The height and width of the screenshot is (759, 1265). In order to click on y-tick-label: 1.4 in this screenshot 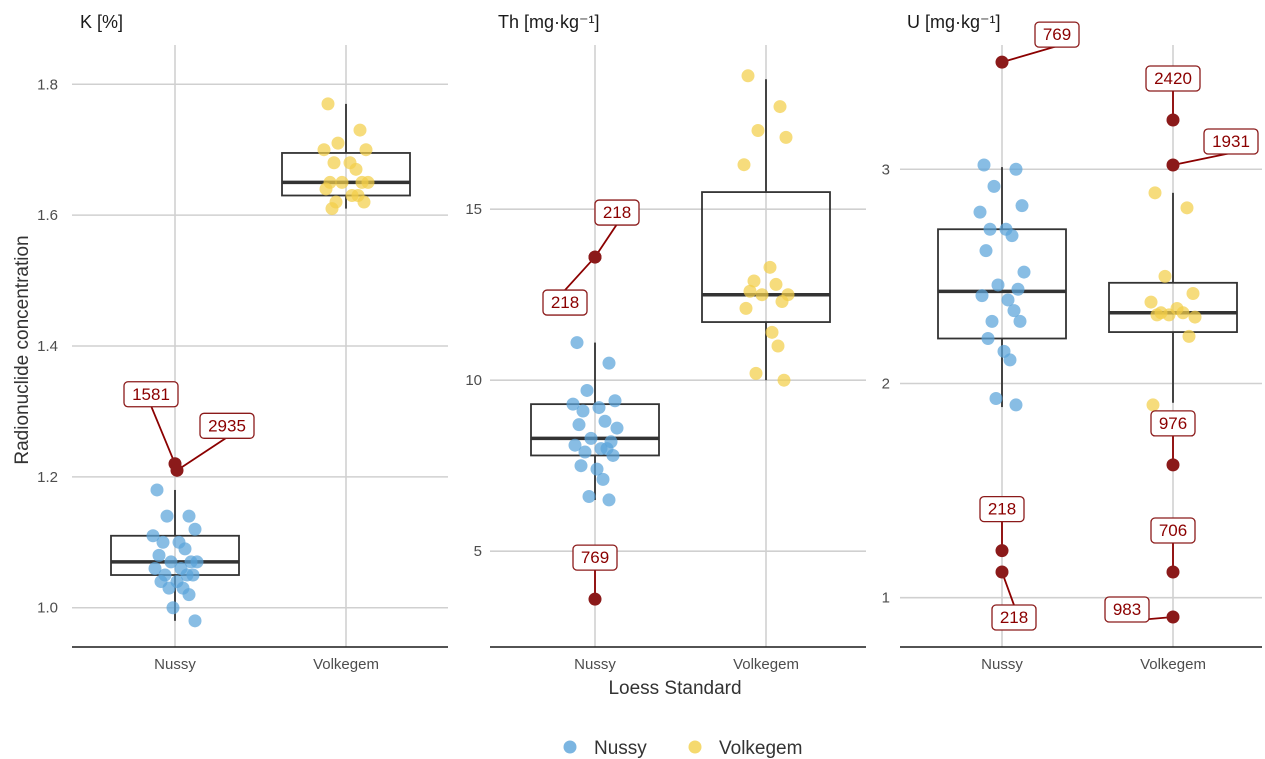, I will do `click(47, 346)`.